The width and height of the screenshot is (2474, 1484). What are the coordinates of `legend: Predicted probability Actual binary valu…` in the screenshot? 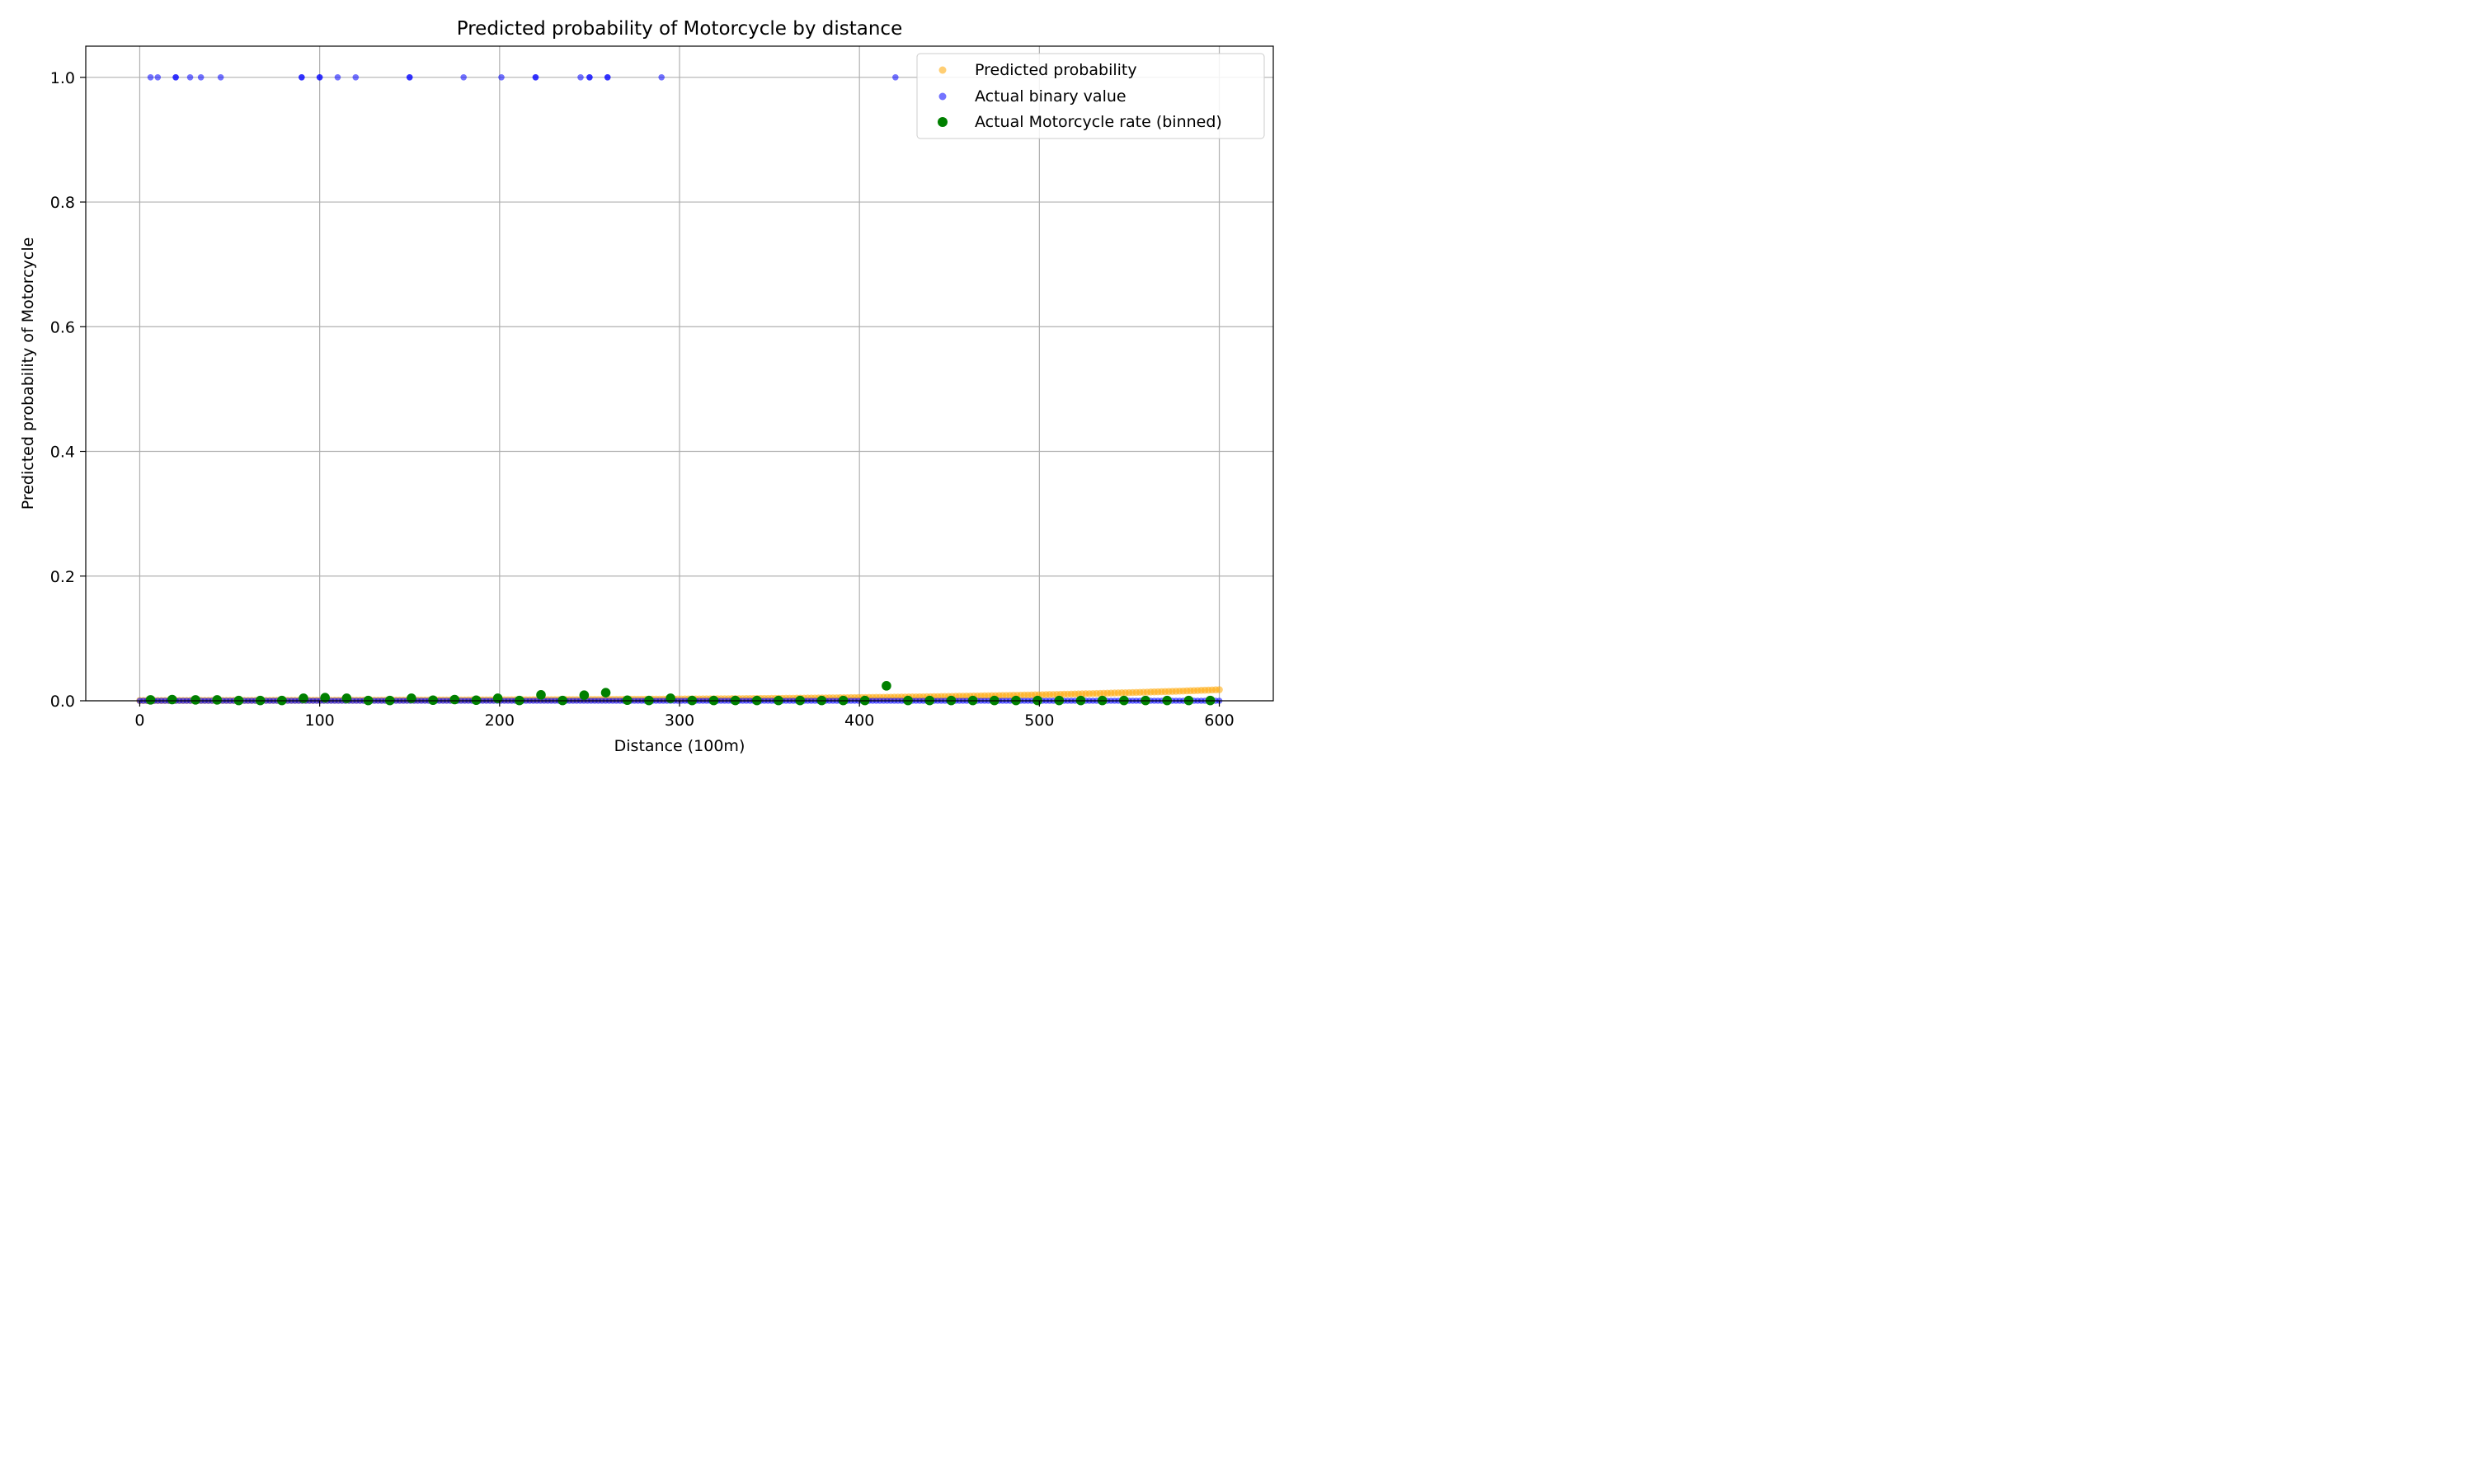 It's located at (1090, 96).